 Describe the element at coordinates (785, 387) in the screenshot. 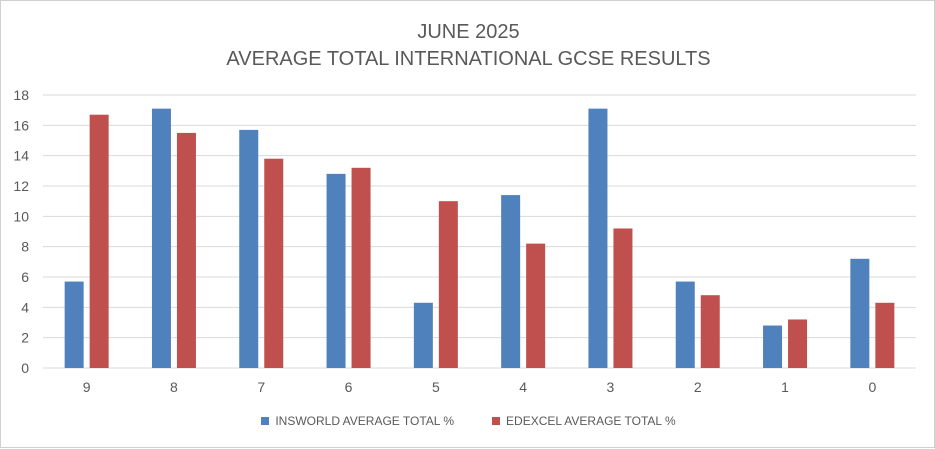

I see `x-tick-label: 1` at that location.